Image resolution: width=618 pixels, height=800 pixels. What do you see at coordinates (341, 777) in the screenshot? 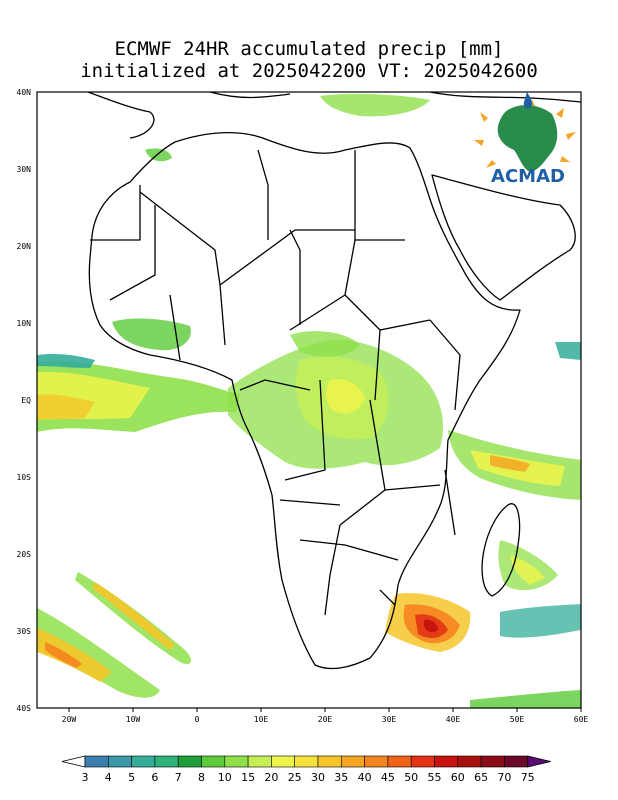
I see `colorbar-label: 35` at bounding box center [341, 777].